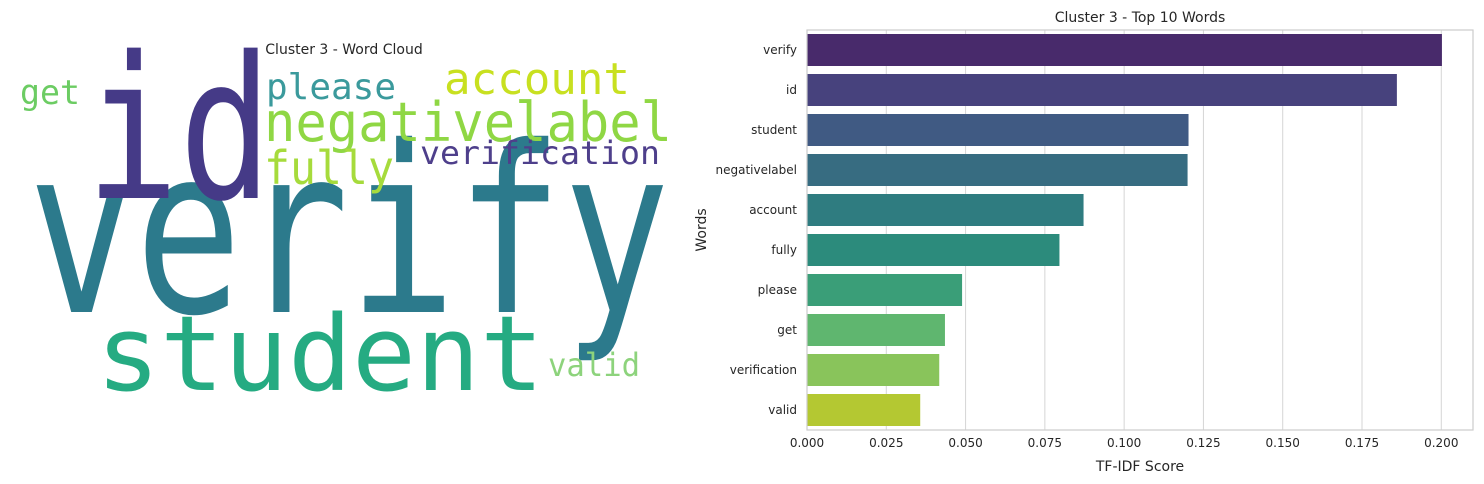 The image size is (1484, 484). What do you see at coordinates (780, 50) in the screenshot?
I see `y-tick-label-verify: verify` at bounding box center [780, 50].